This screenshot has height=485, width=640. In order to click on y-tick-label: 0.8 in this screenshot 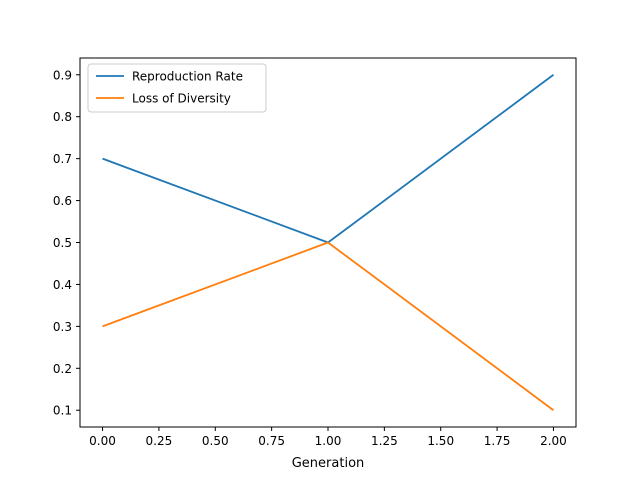, I will do `click(62, 117)`.